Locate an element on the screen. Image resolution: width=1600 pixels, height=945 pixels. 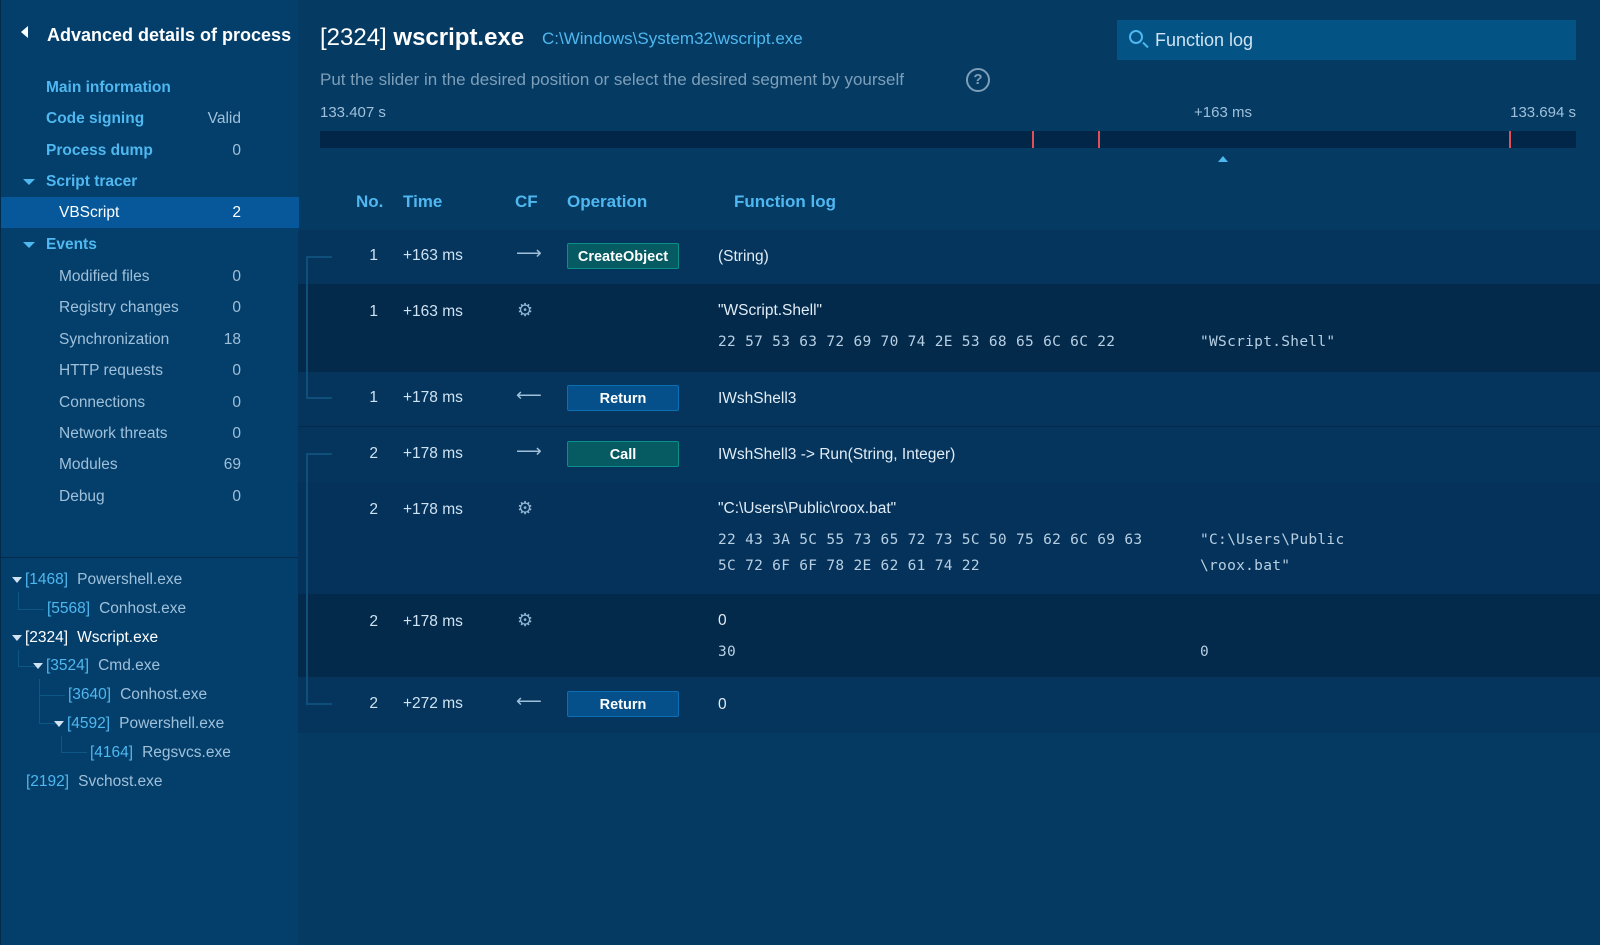
back-icon is located at coordinates (24, 32).